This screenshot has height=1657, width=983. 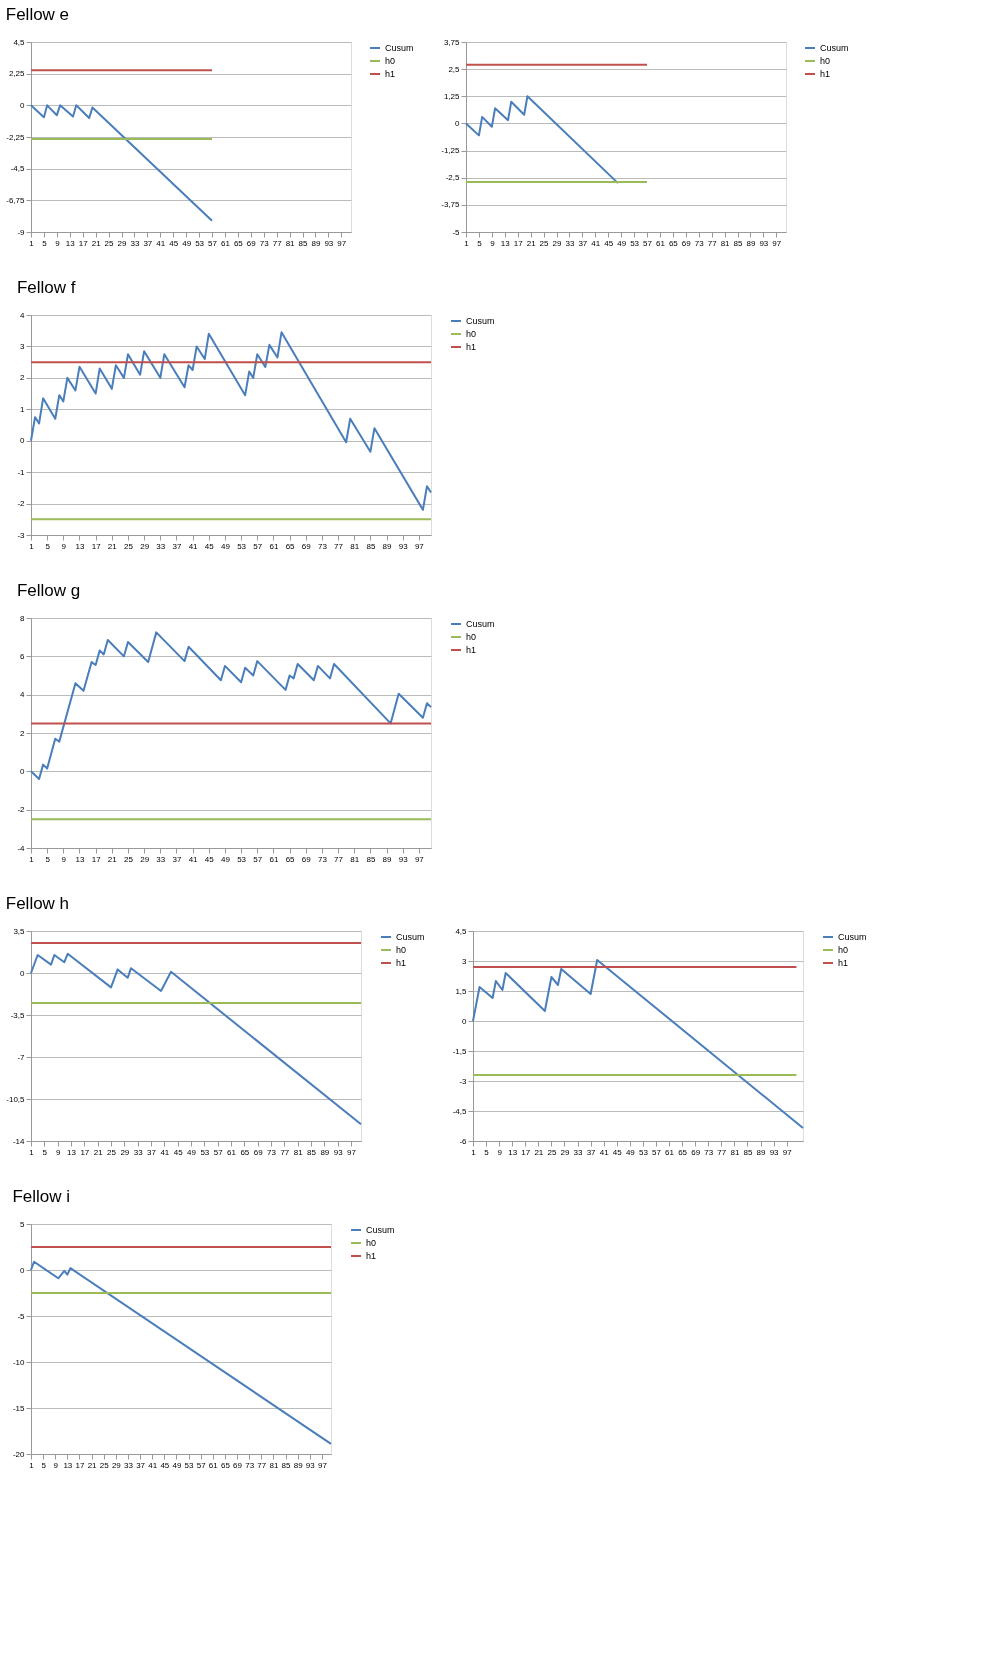 I want to click on legend-label: Cusum, so click(x=480, y=624).